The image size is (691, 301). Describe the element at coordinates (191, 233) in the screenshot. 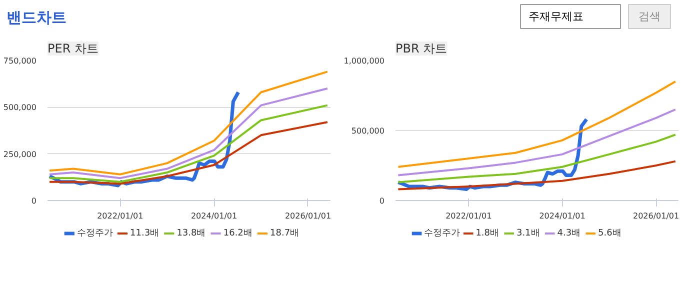

I see `legend-label: 13.8배` at that location.